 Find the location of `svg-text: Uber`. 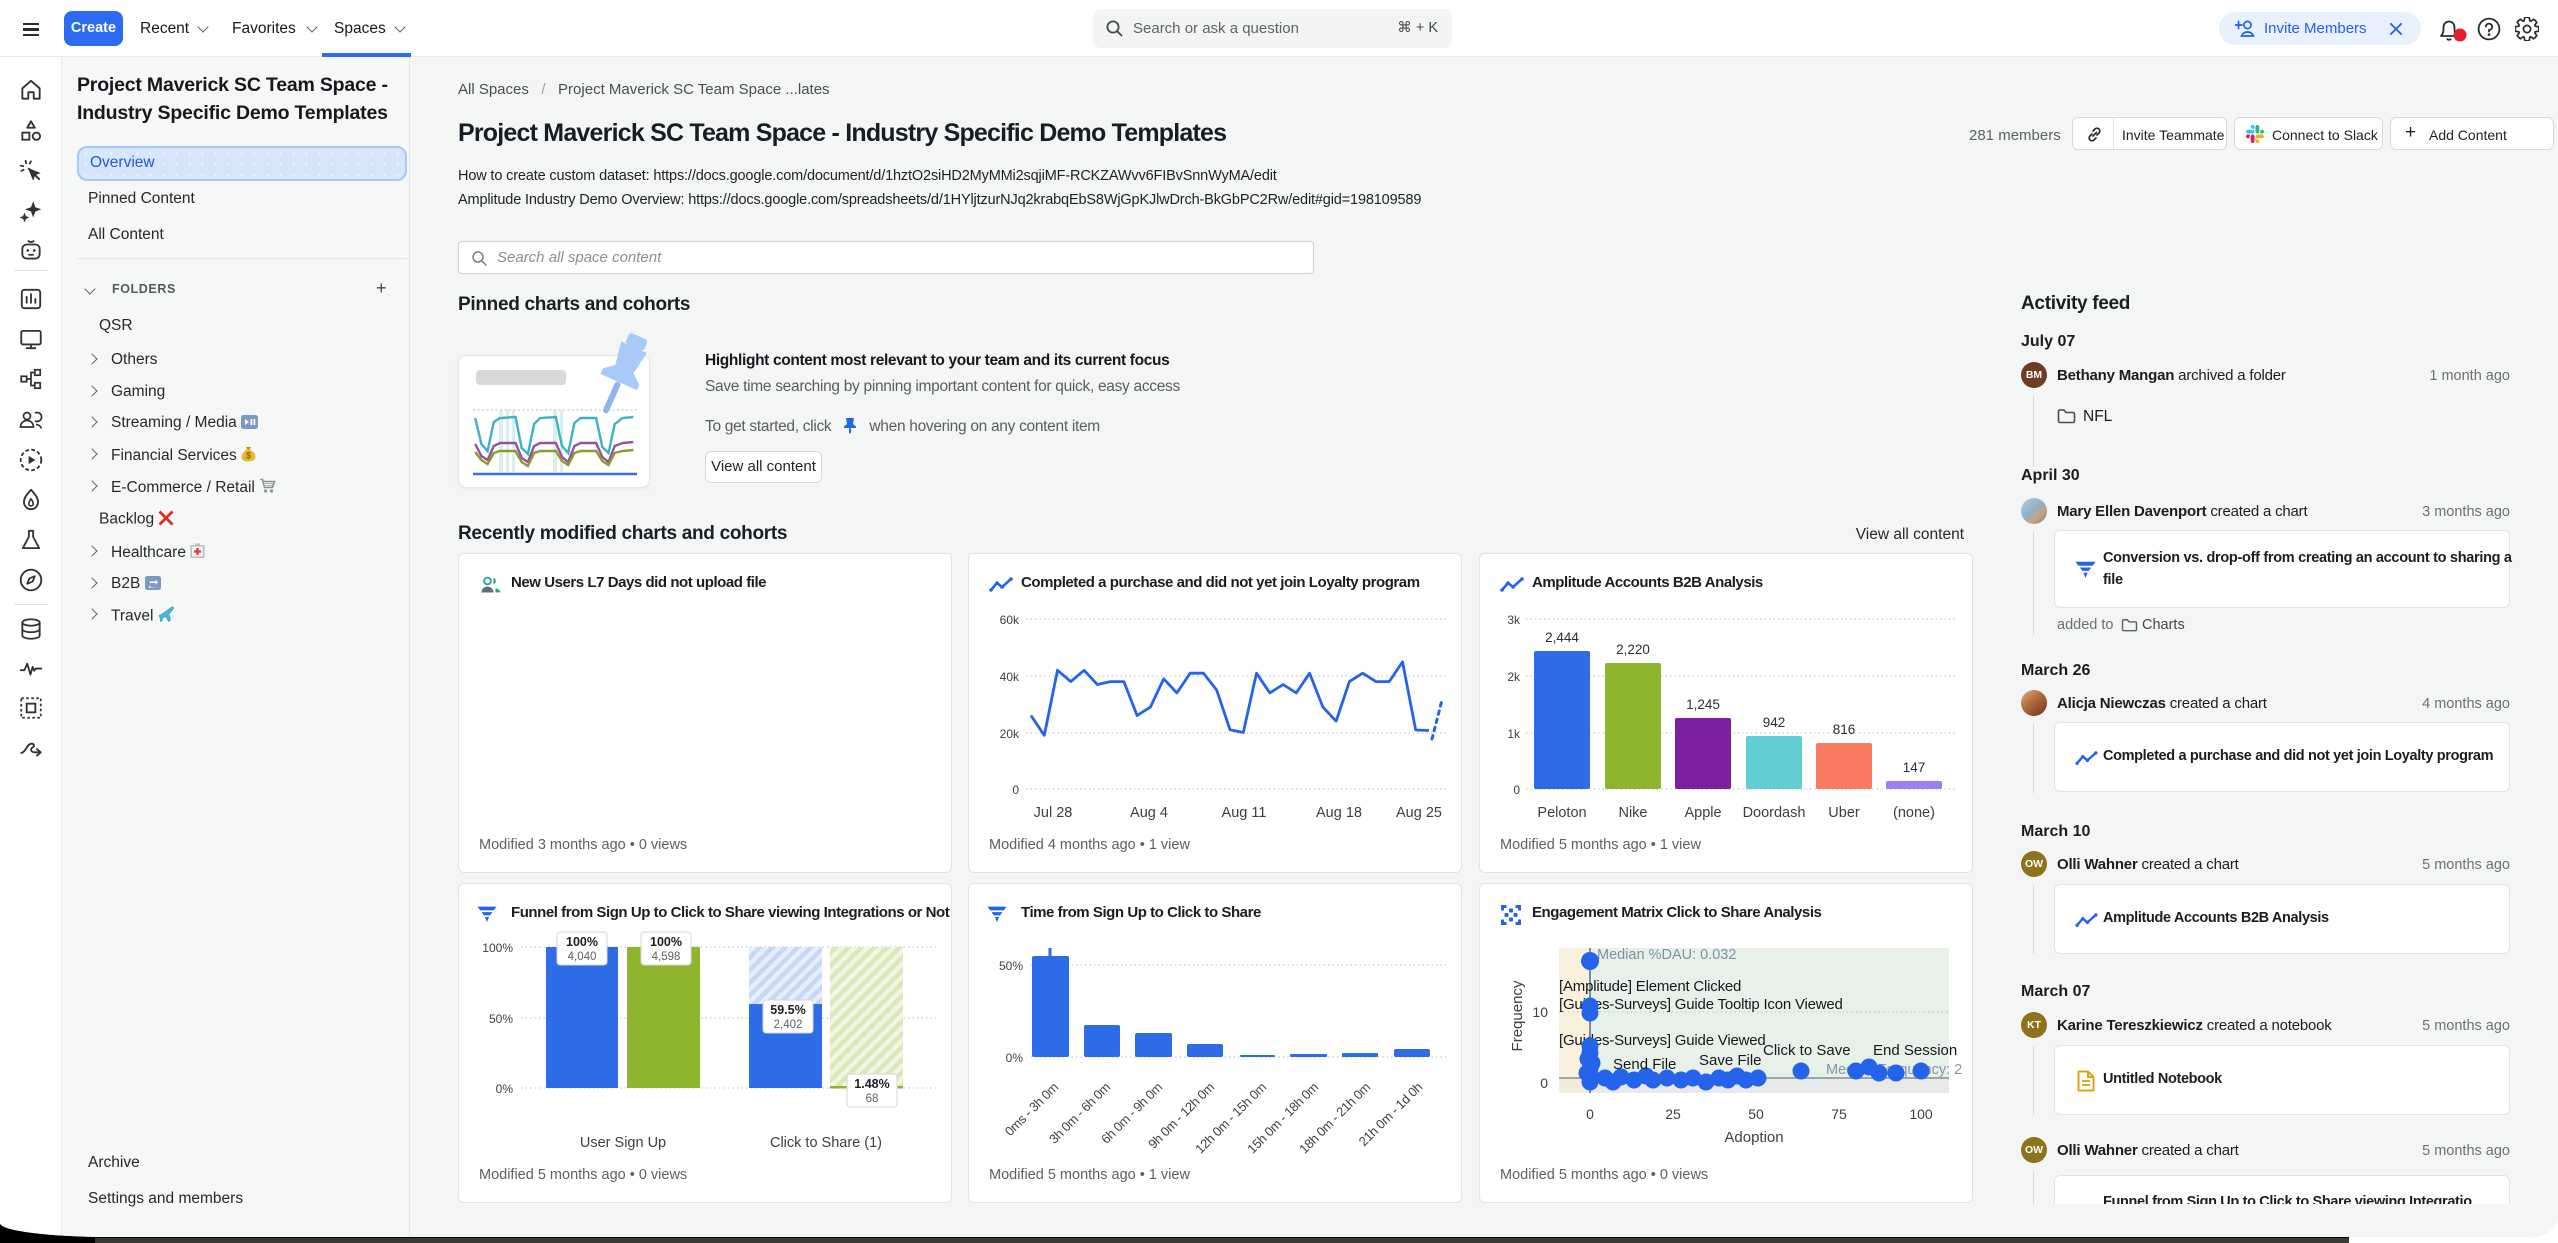

svg-text: Uber is located at coordinates (1844, 813).